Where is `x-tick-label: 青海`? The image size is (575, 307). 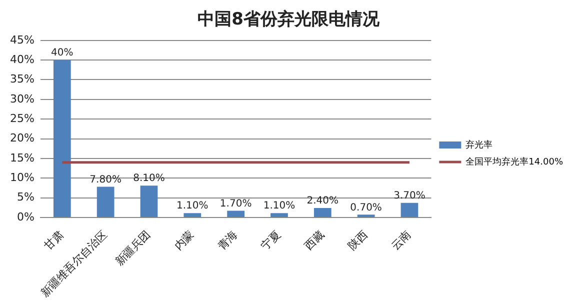 x-tick-label: 青海 is located at coordinates (227, 240).